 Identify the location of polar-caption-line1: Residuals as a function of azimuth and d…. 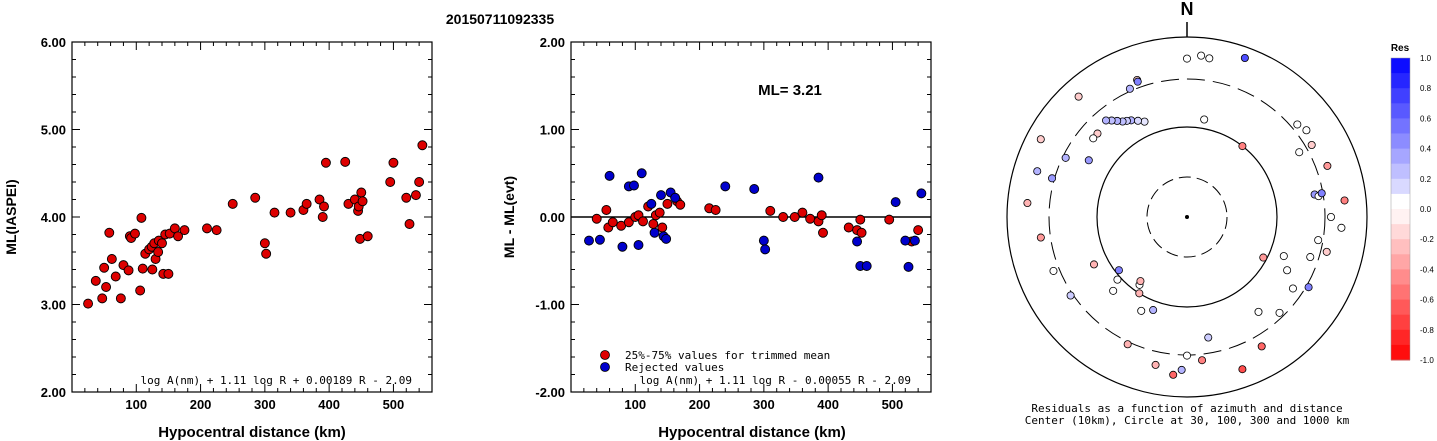
(1186, 408).